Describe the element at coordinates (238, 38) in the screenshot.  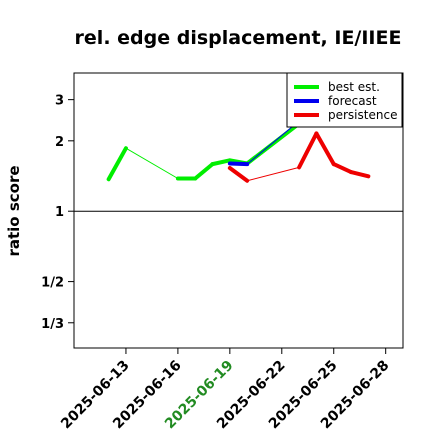
I see `chart-title: rel. edge displacement, IE/IIEE` at that location.